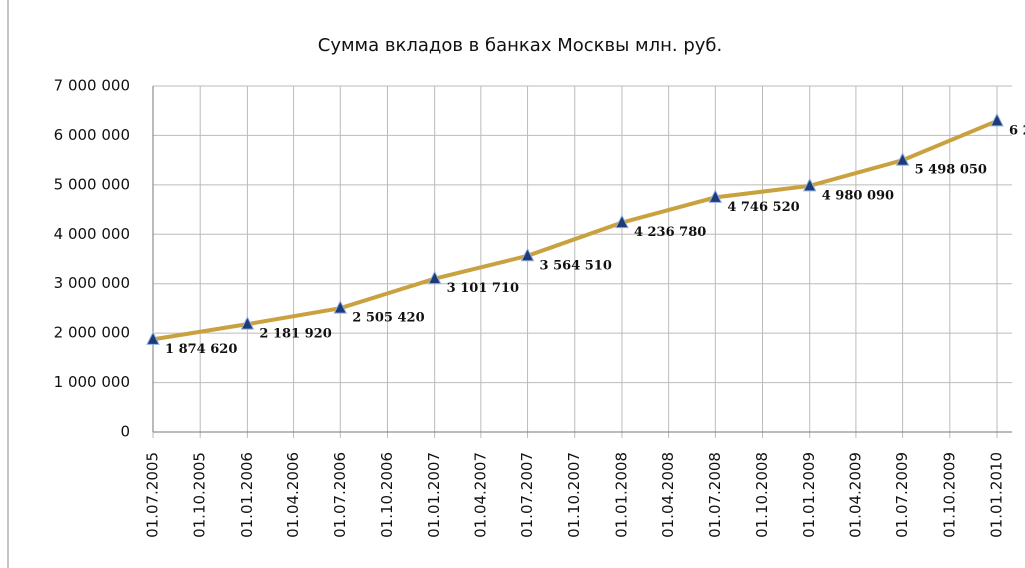 Image resolution: width=1025 pixels, height=568 pixels. What do you see at coordinates (668, 495) in the screenshot?
I see `x-tick-label: 01.04.2008` at bounding box center [668, 495].